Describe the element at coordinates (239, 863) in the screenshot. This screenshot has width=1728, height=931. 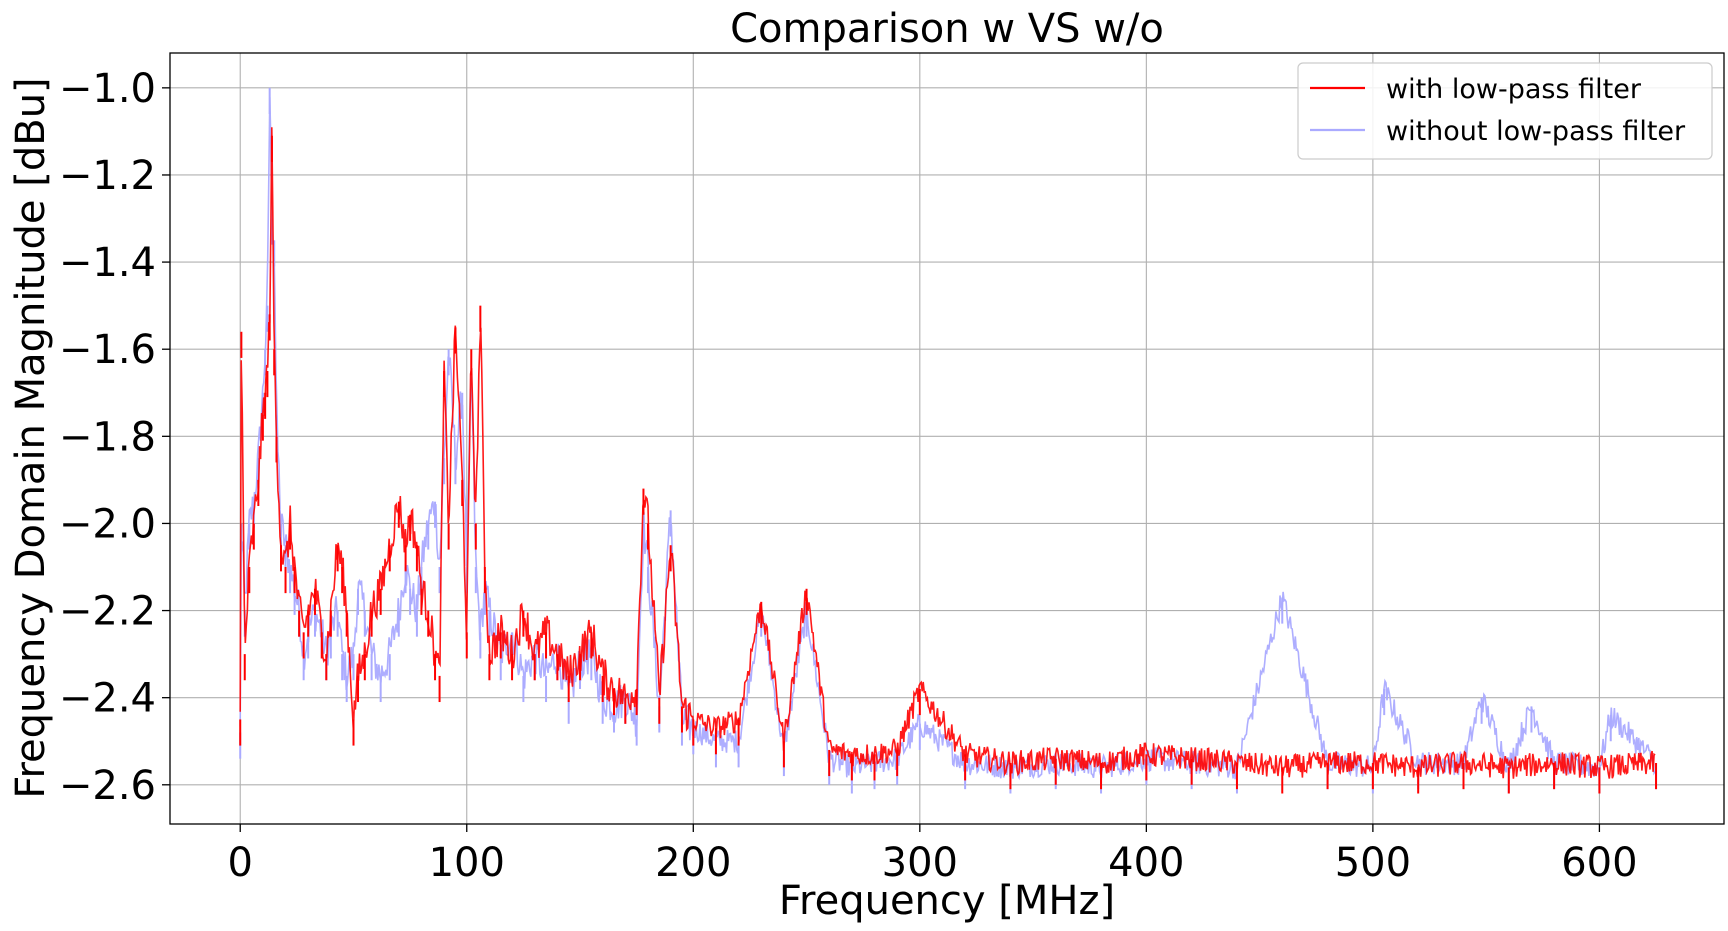
I see `x-tick-label: 0` at that location.